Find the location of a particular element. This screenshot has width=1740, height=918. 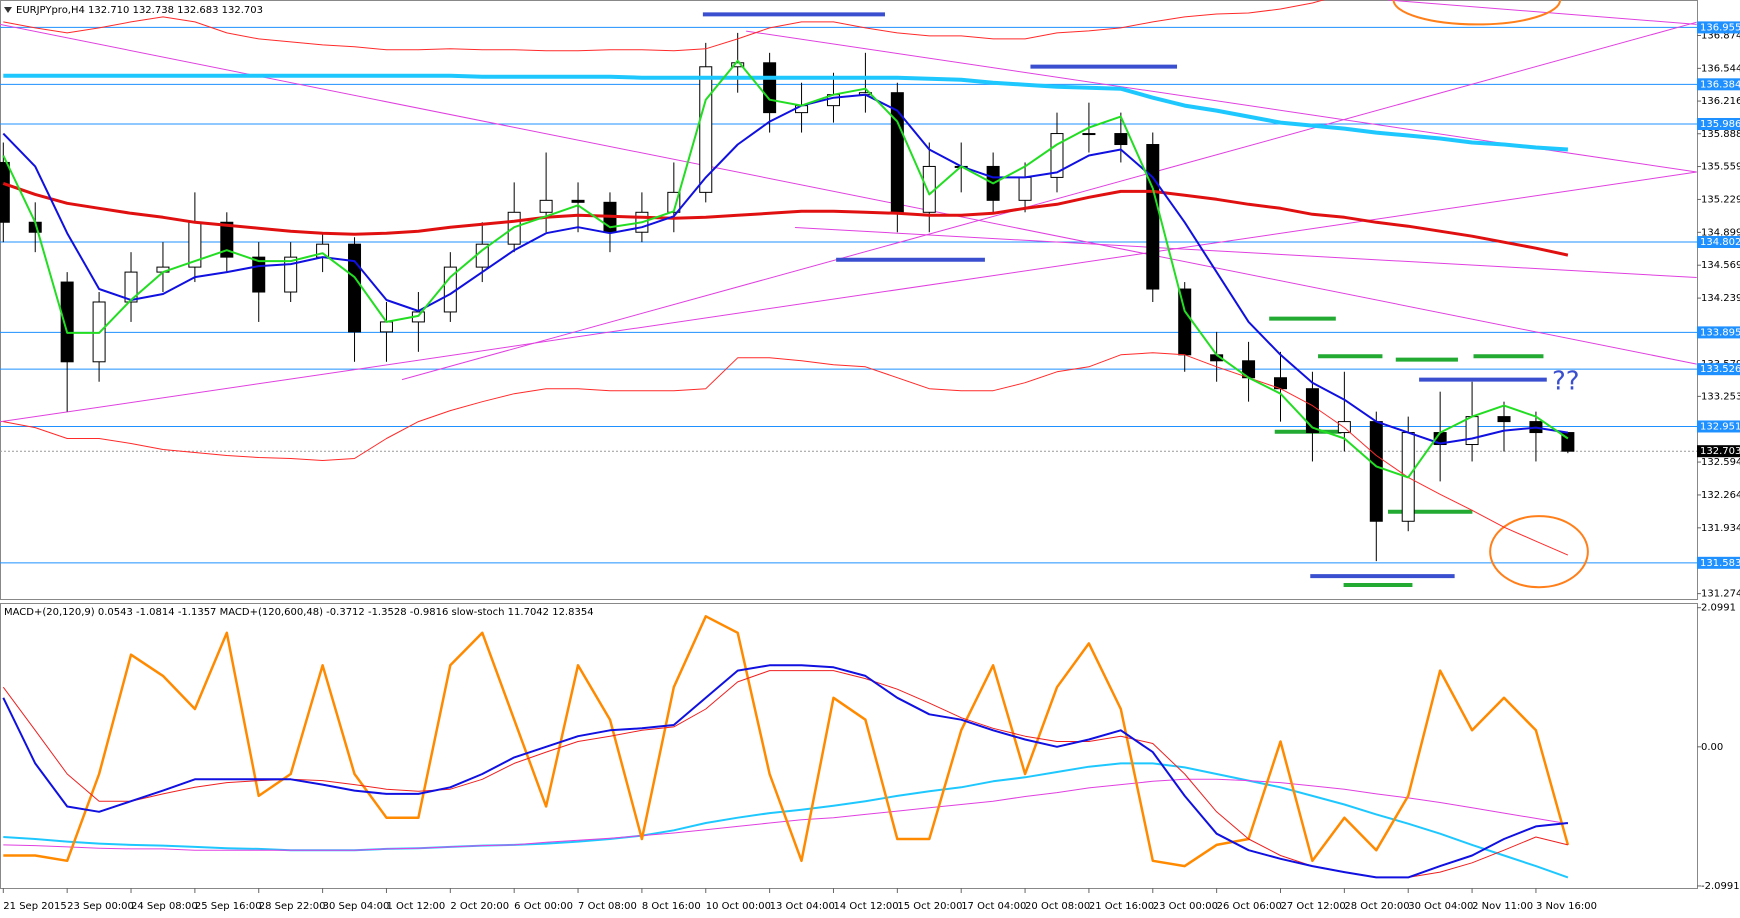

x-tick-label: 14 Oct 12:00 is located at coordinates (865, 906).